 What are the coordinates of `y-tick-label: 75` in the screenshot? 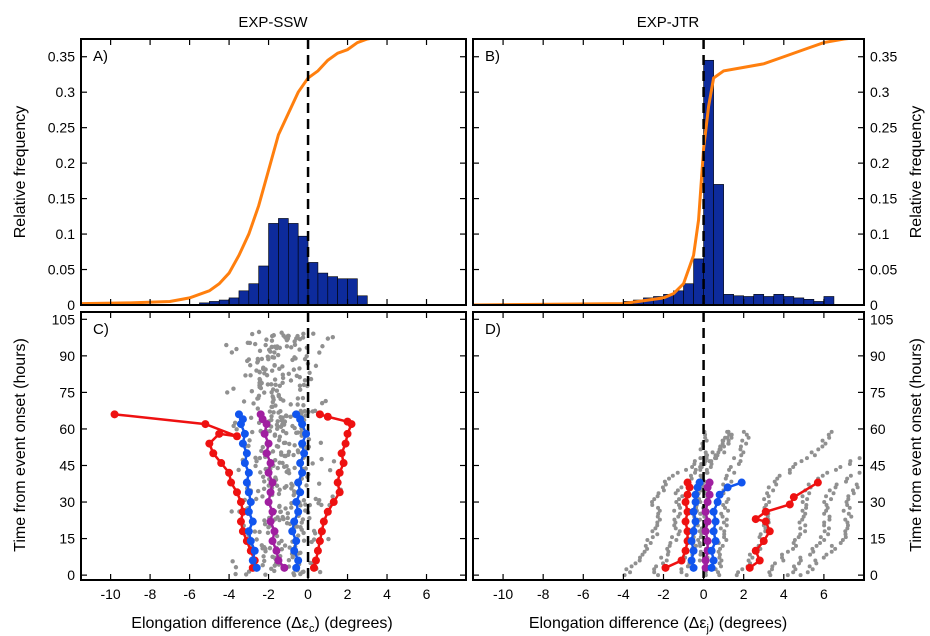 It's located at (878, 392).